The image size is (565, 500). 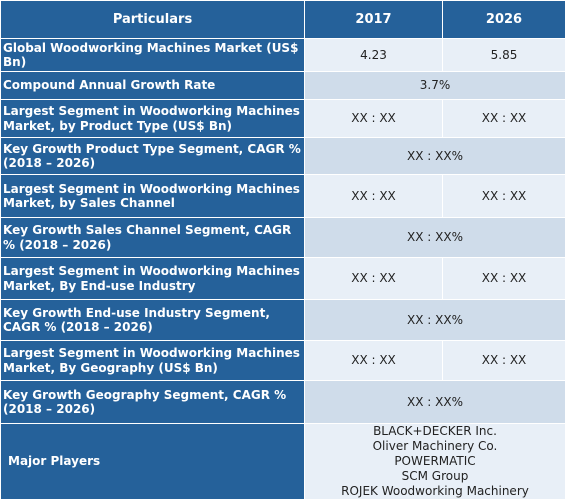 I want to click on header-year-2017: 2017, so click(x=374, y=20).